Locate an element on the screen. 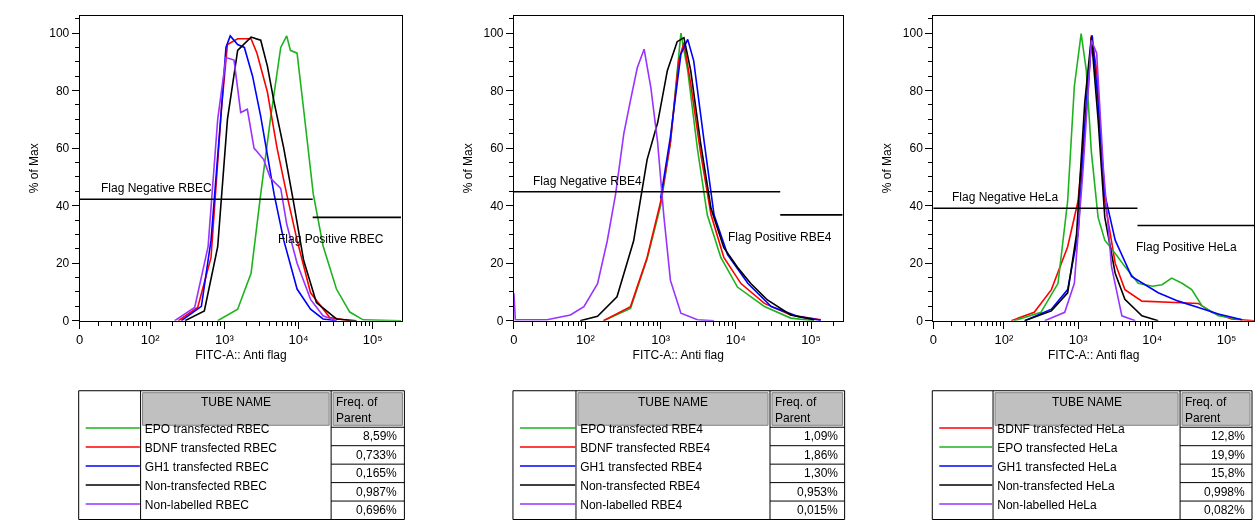 Image resolution: width=1255 pixels, height=527 pixels. text: 0,015% is located at coordinates (818, 510).